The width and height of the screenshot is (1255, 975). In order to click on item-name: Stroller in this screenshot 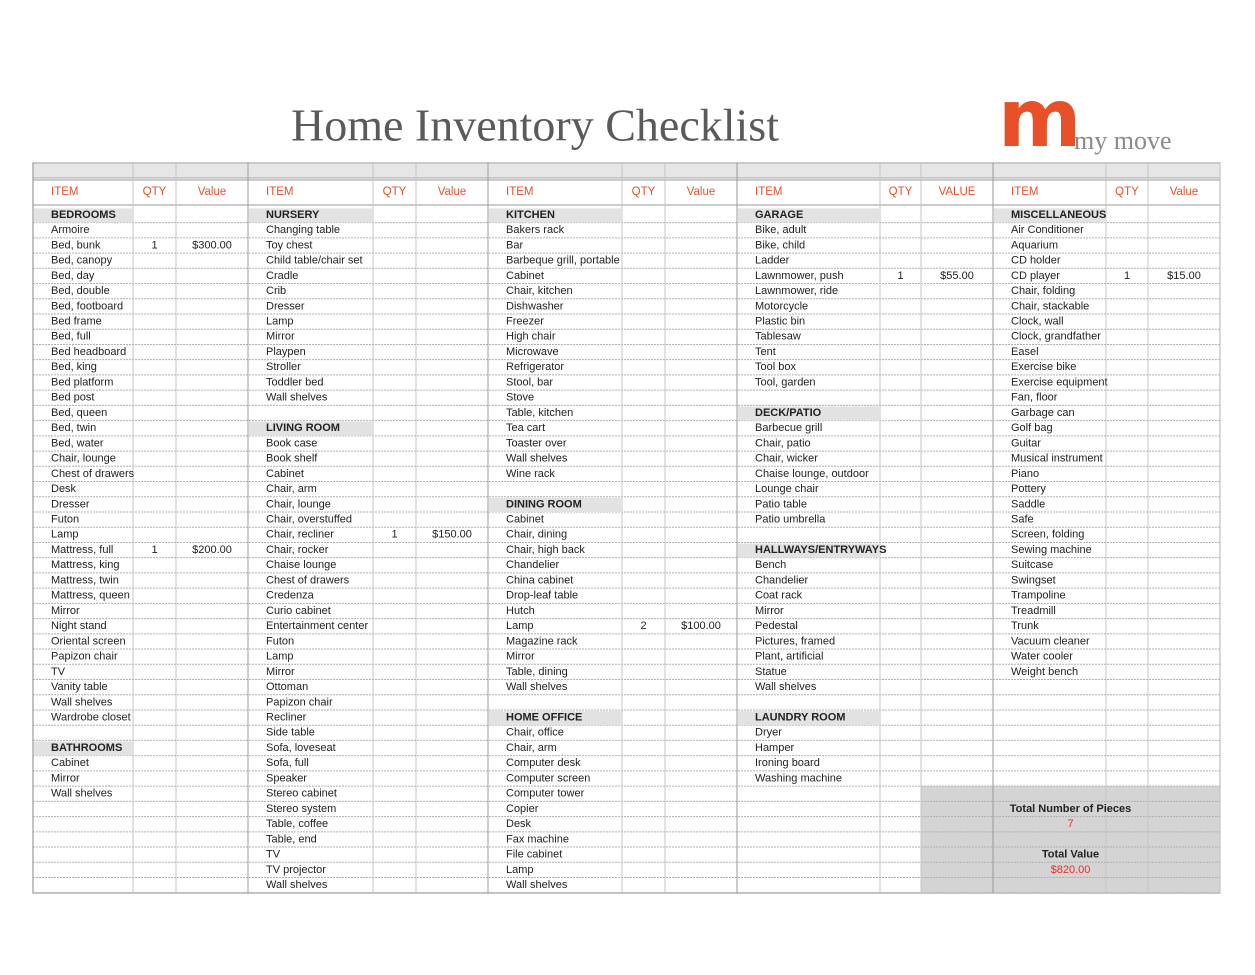, I will do `click(283, 367)`.